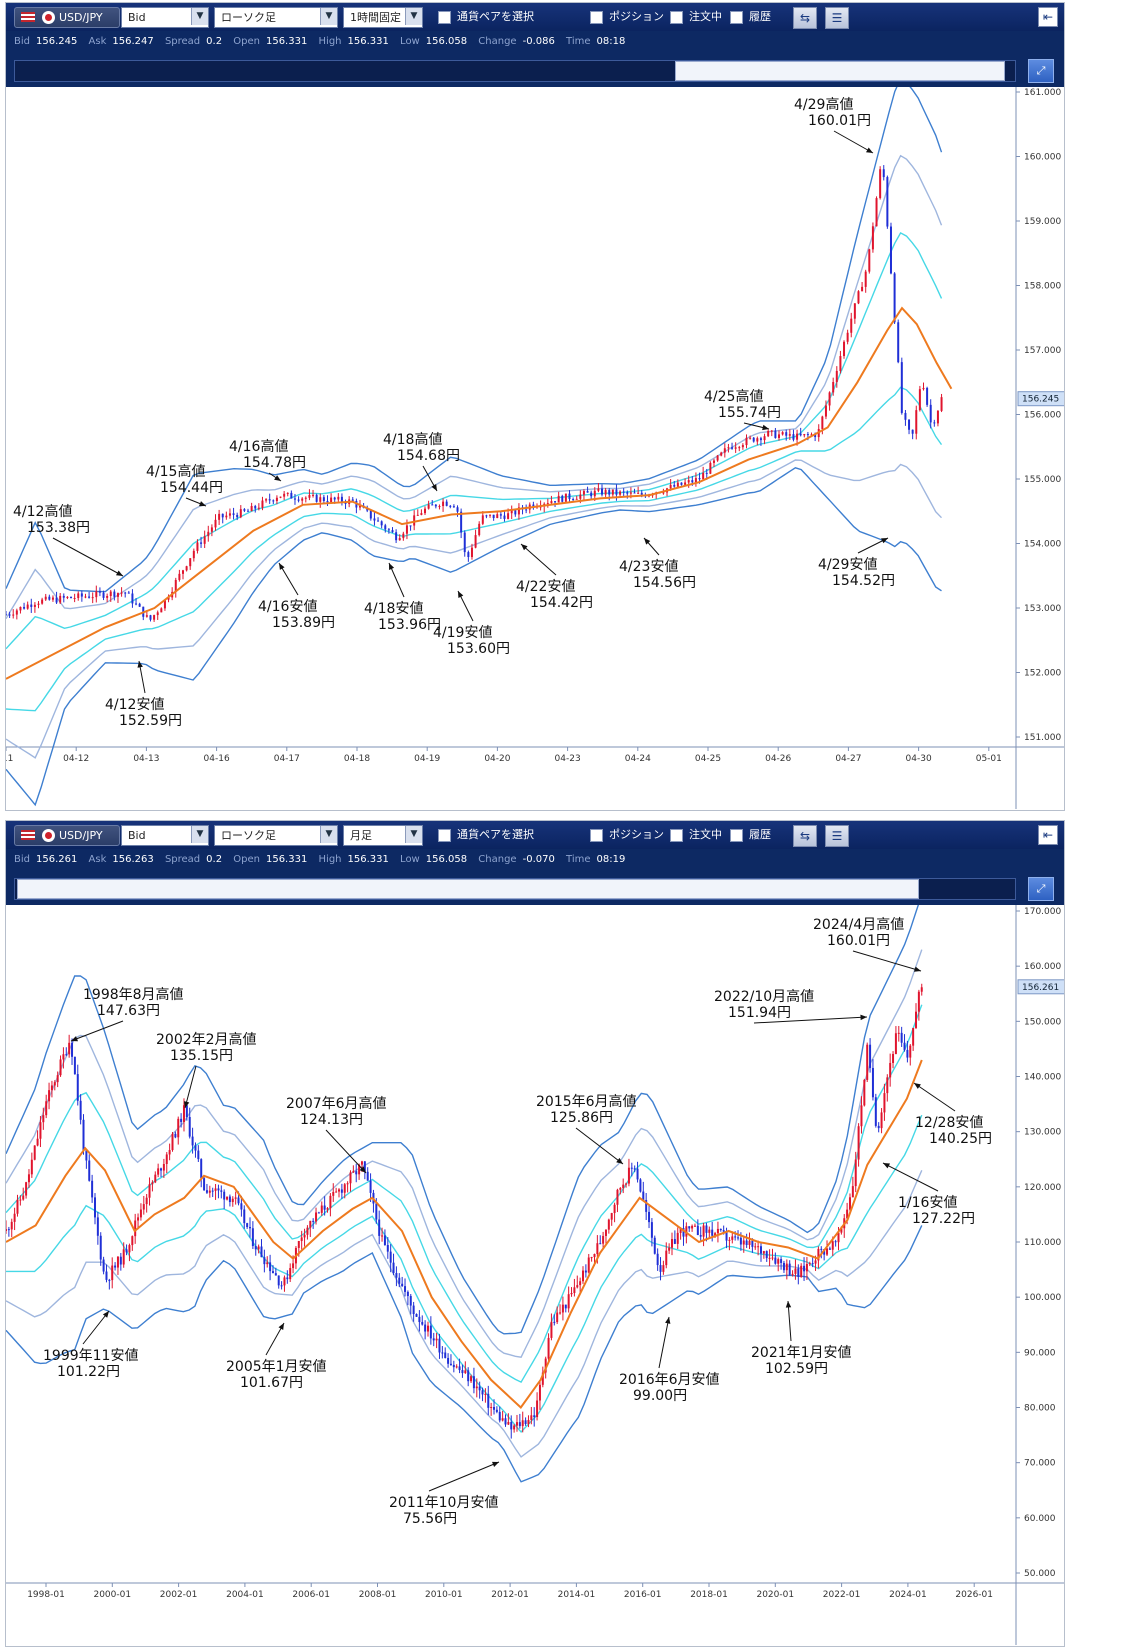 This screenshot has width=1125, height=1649. I want to click on price-type-value: Bid, so click(137, 835).